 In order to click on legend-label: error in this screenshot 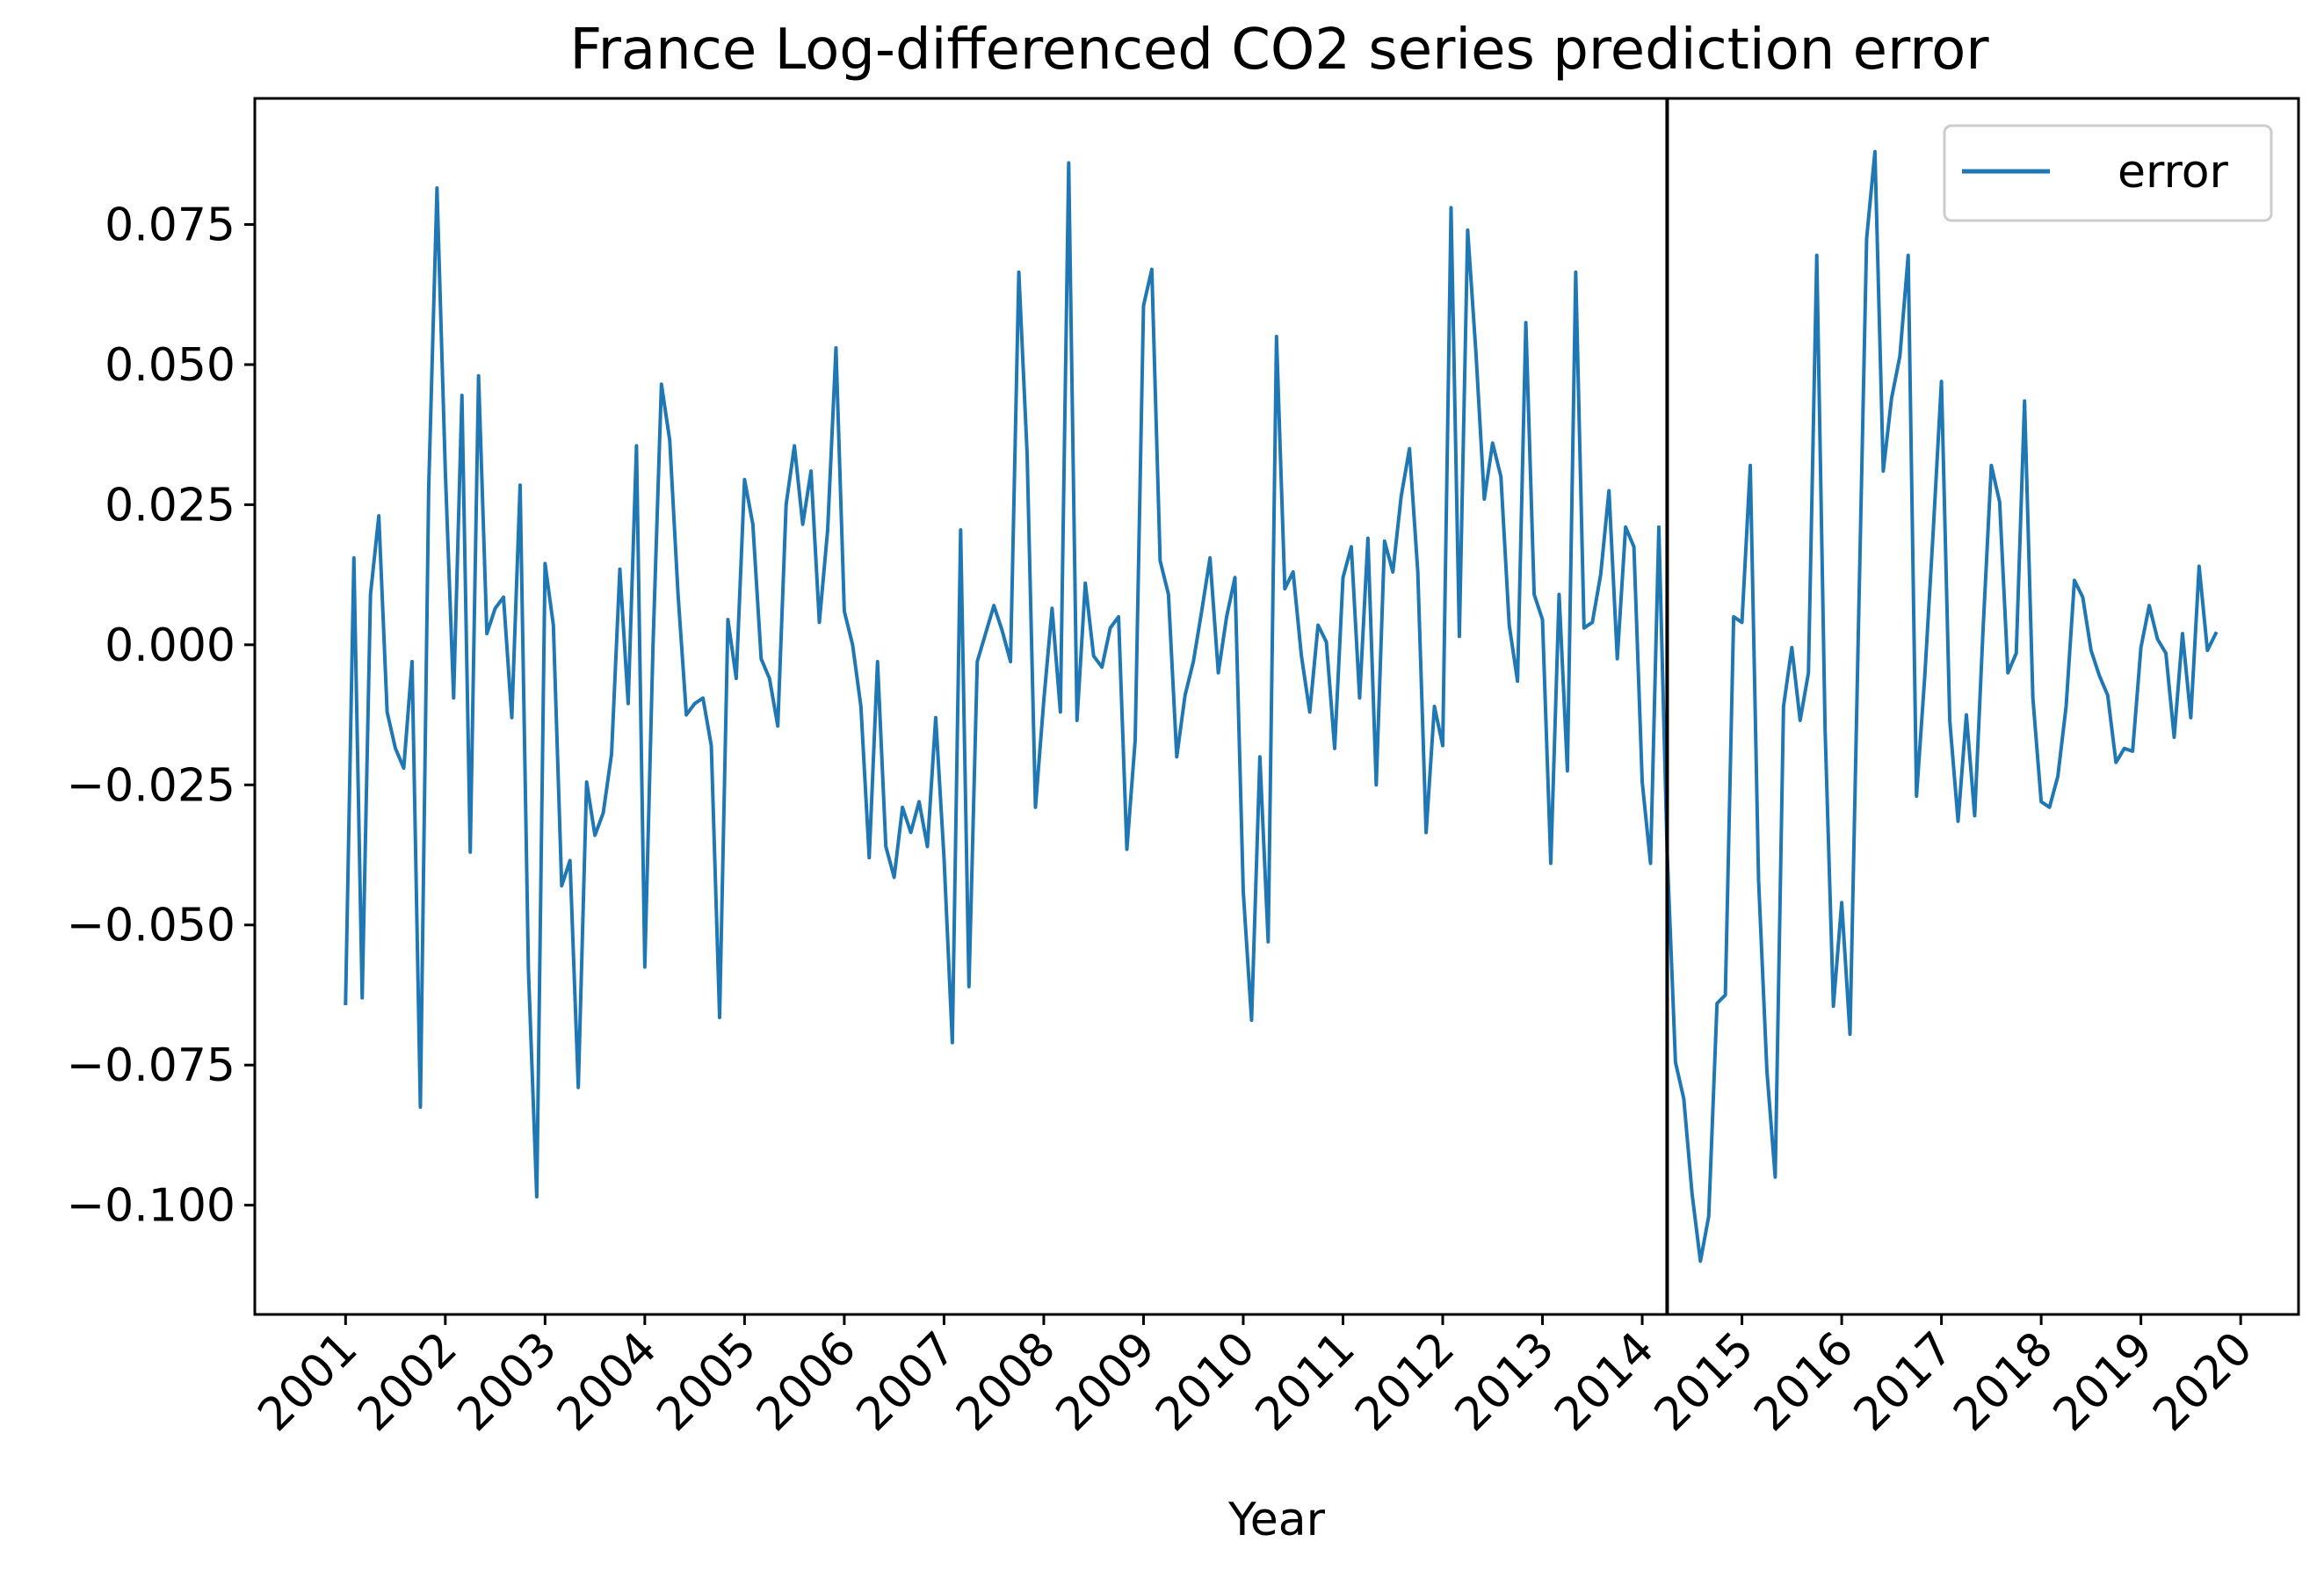, I will do `click(2173, 172)`.